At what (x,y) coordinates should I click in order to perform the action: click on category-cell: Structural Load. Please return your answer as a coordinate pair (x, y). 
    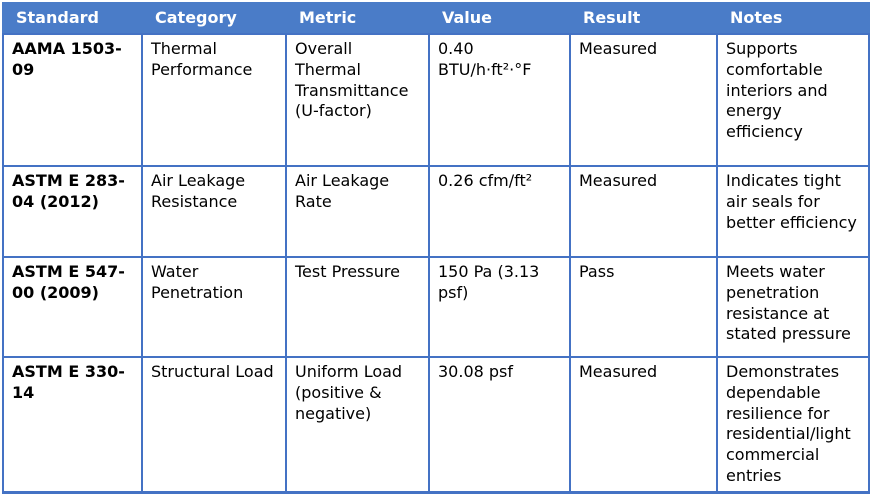
    Looking at the image, I should click on (214, 424).